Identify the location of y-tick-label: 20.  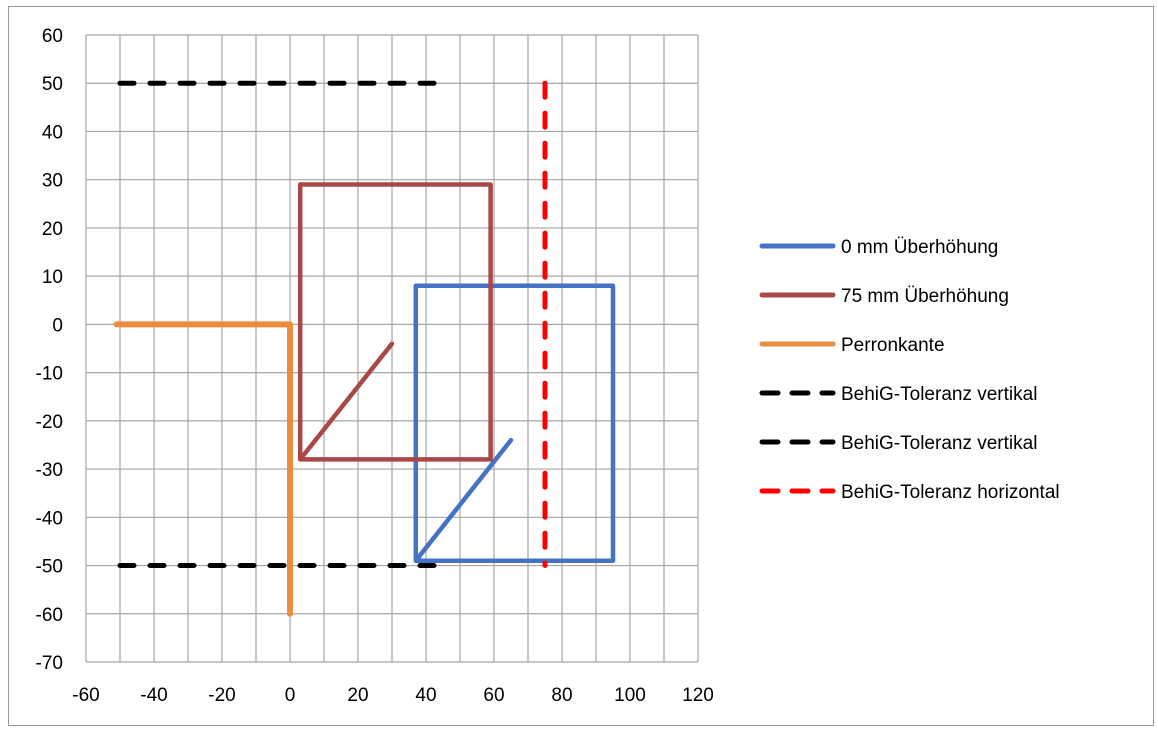
(52, 229).